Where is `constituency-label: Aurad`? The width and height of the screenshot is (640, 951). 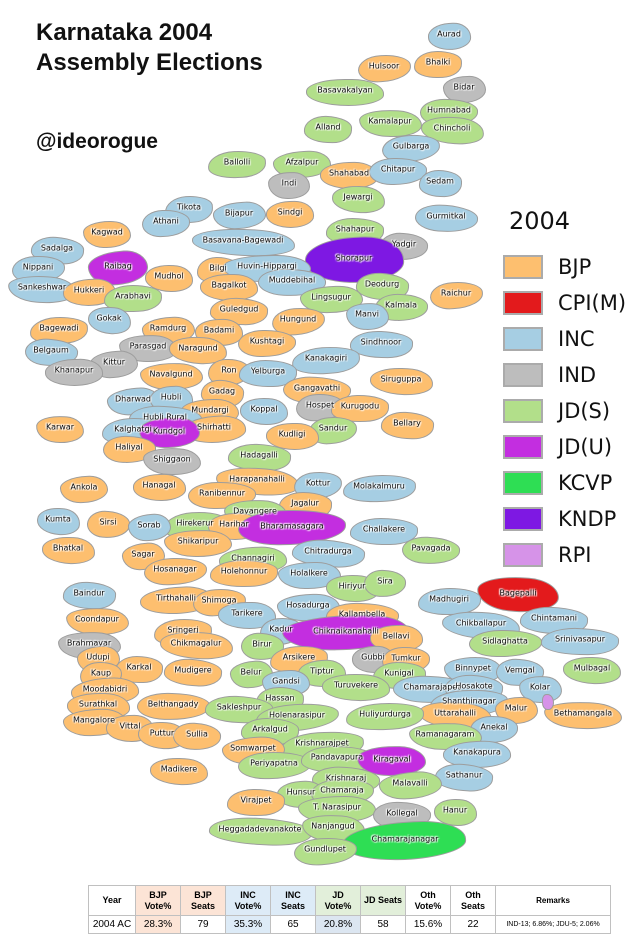
constituency-label: Aurad is located at coordinates (449, 34).